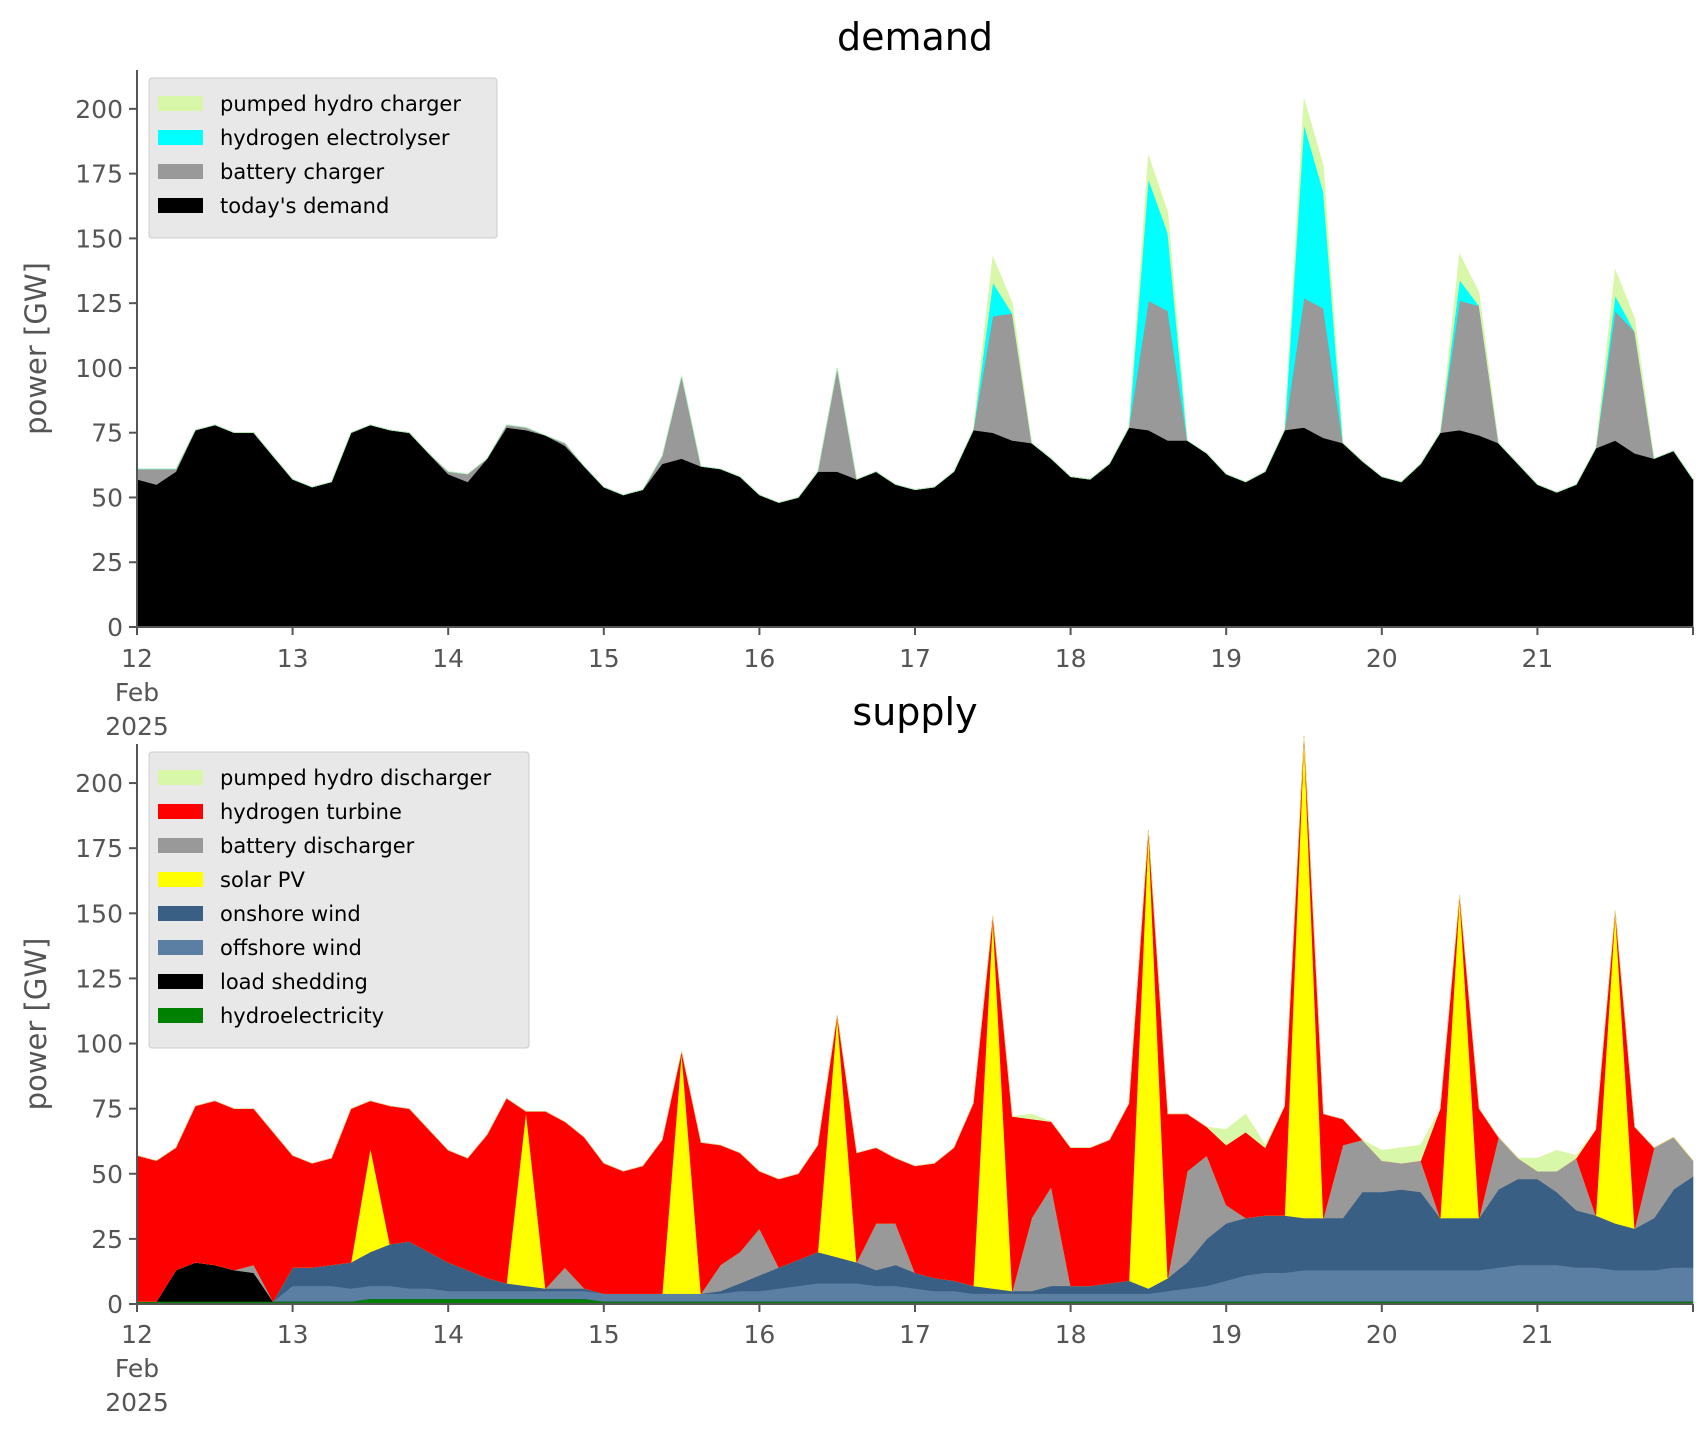  What do you see at coordinates (302, 172) in the screenshot?
I see `legend-label: battery charger` at bounding box center [302, 172].